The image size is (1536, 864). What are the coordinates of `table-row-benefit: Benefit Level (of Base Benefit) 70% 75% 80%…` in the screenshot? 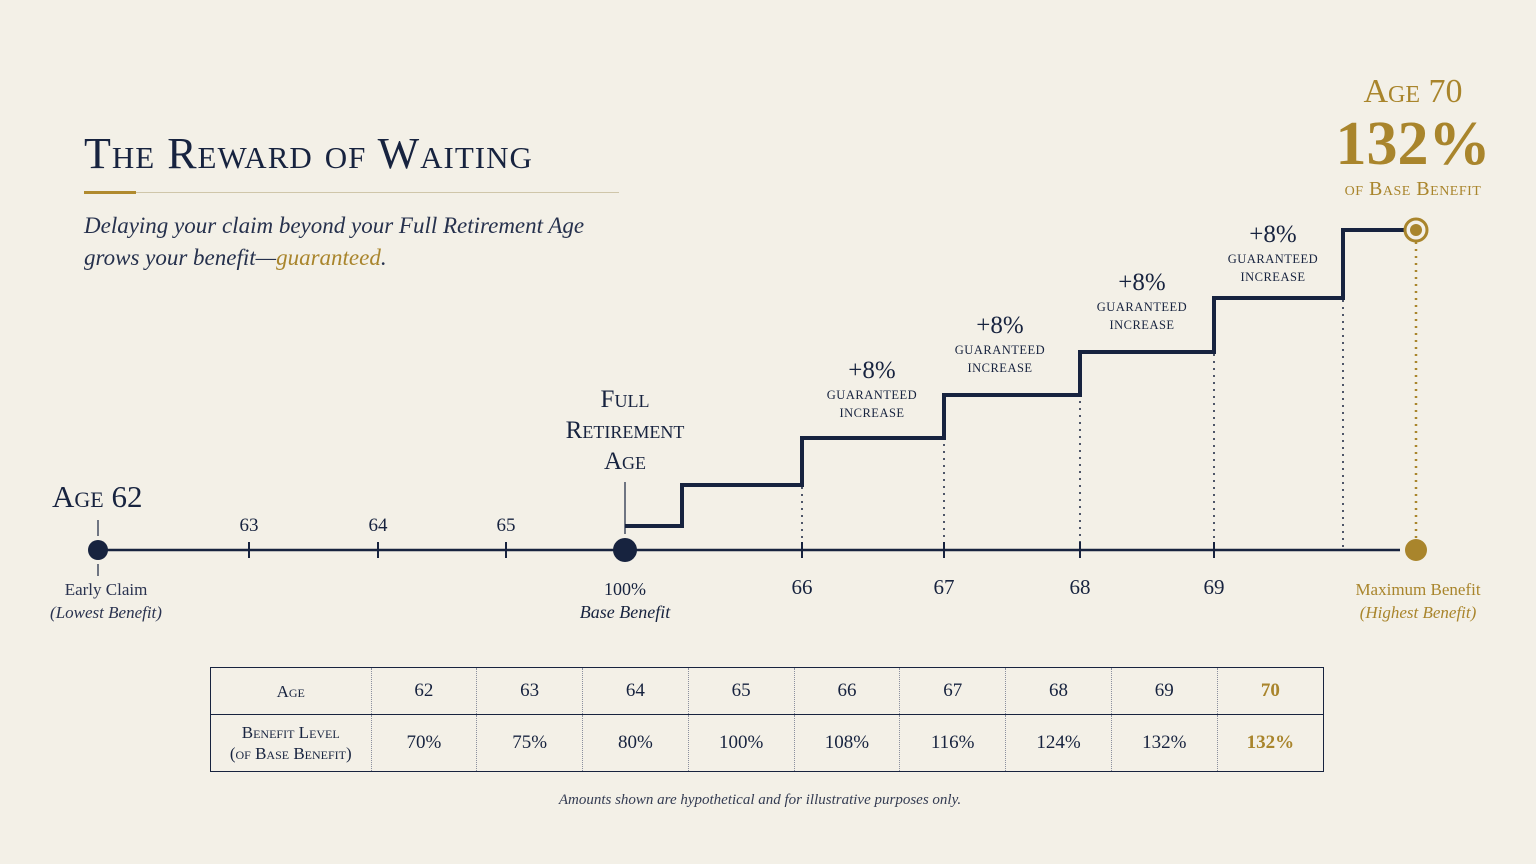 It's located at (767, 743).